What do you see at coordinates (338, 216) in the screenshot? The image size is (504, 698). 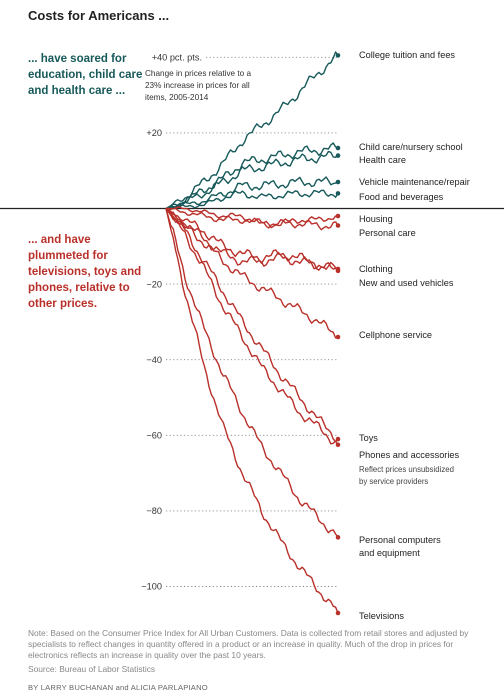 I see `series-end-dot-housing` at bounding box center [338, 216].